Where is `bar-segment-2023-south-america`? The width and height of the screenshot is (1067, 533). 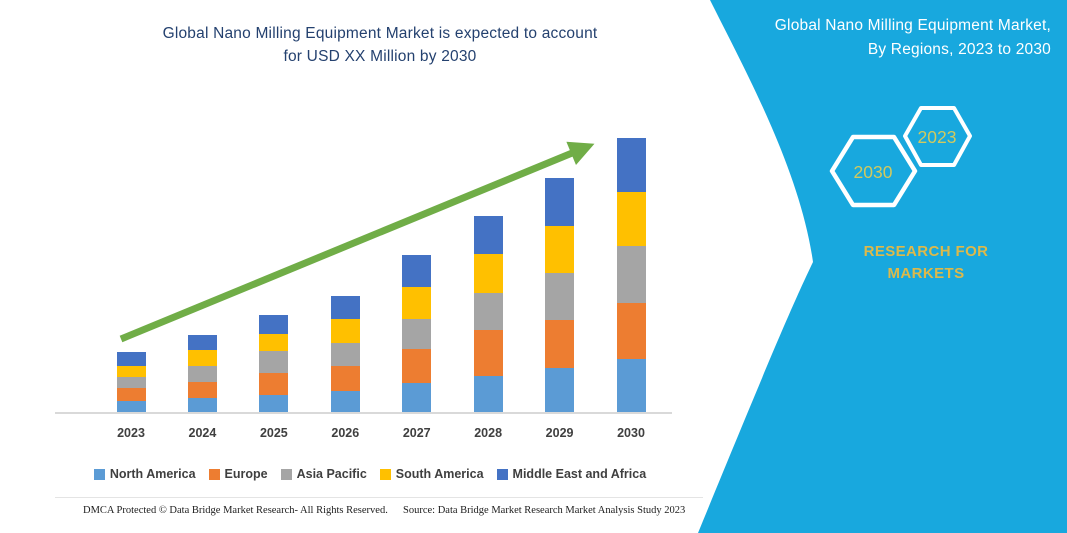 bar-segment-2023-south-america is located at coordinates (131, 371).